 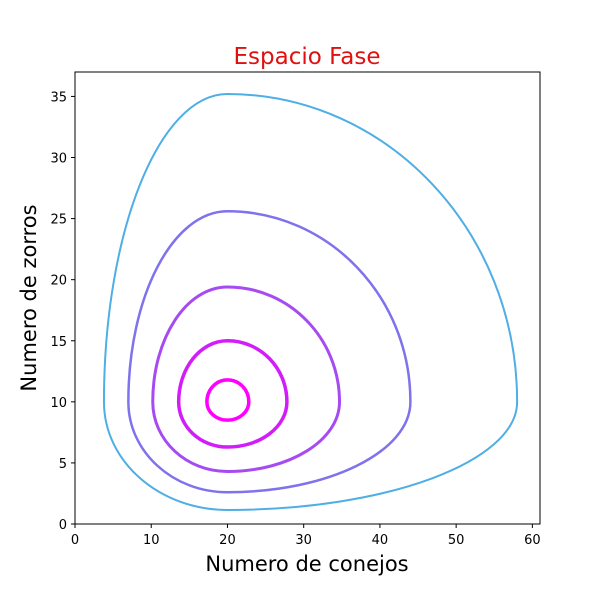 I want to click on chart-title: Espacio Fase, so click(x=307, y=57).